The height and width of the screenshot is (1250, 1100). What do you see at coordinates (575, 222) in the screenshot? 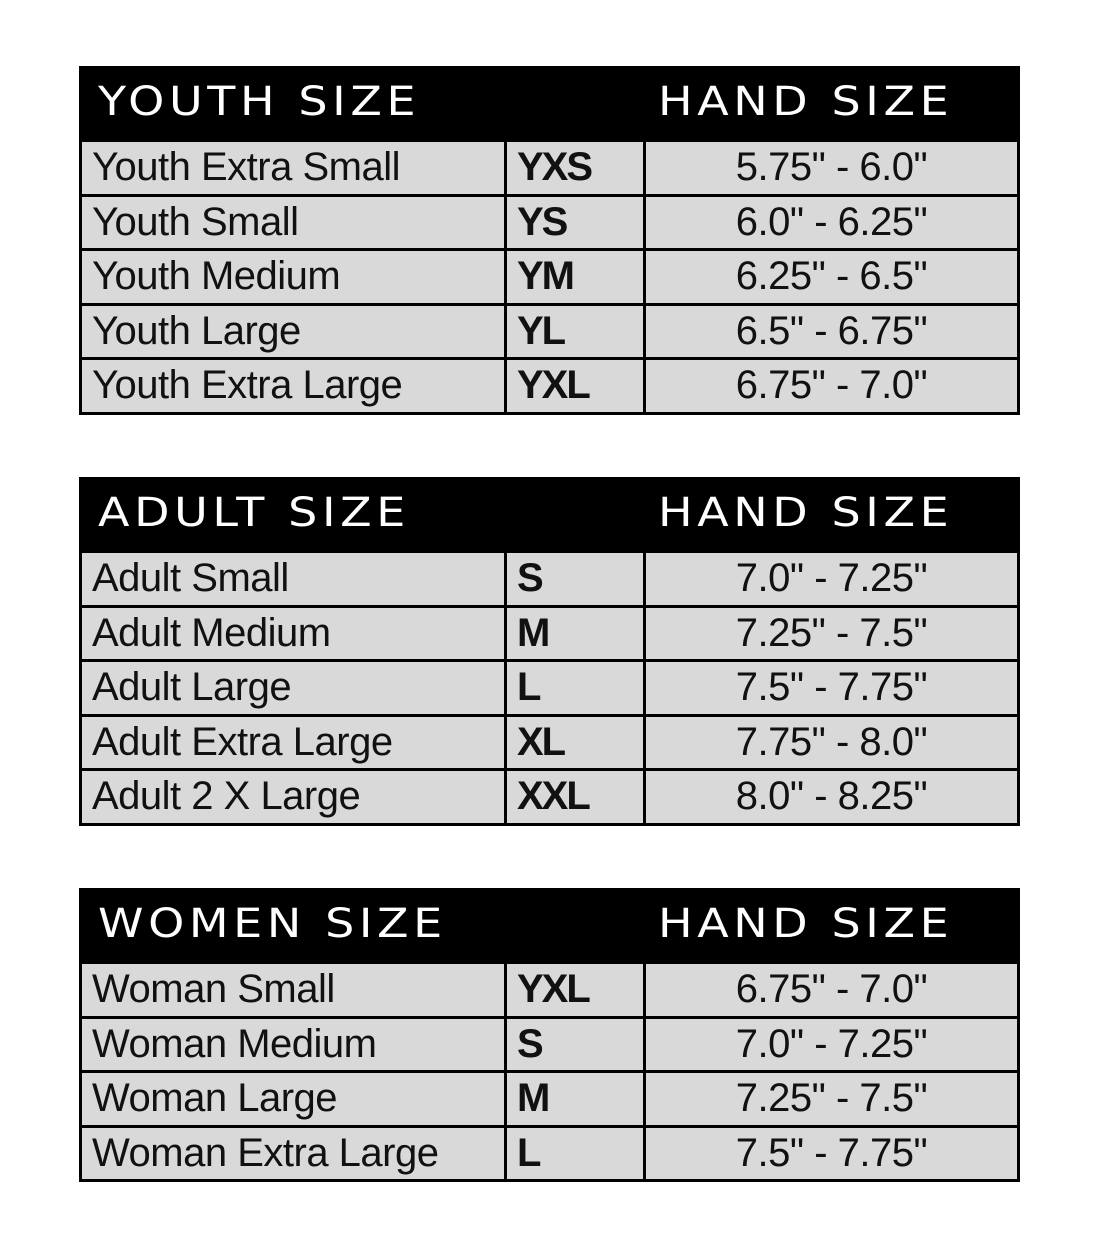
I see `size-code: YS` at bounding box center [575, 222].